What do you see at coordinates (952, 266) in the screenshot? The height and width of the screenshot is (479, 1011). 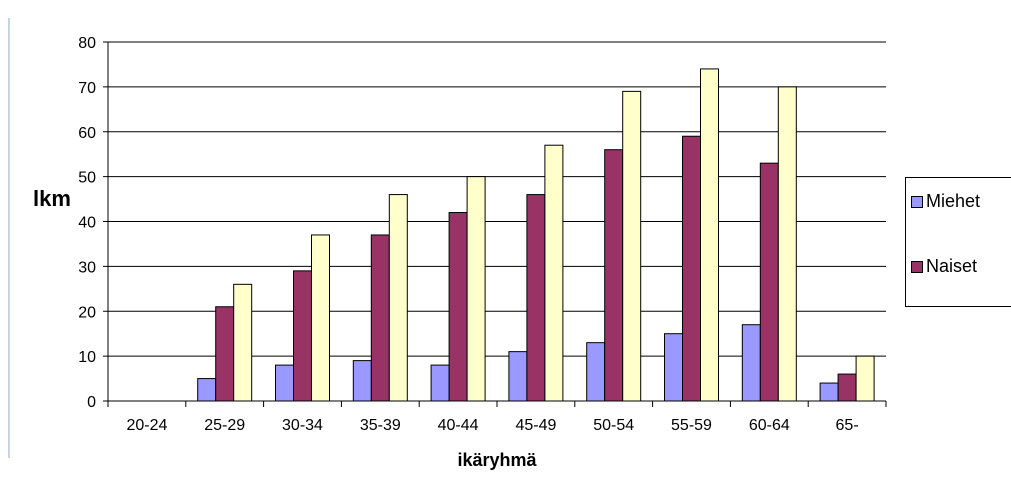 I see `legend-label-naiset: Naiset` at bounding box center [952, 266].